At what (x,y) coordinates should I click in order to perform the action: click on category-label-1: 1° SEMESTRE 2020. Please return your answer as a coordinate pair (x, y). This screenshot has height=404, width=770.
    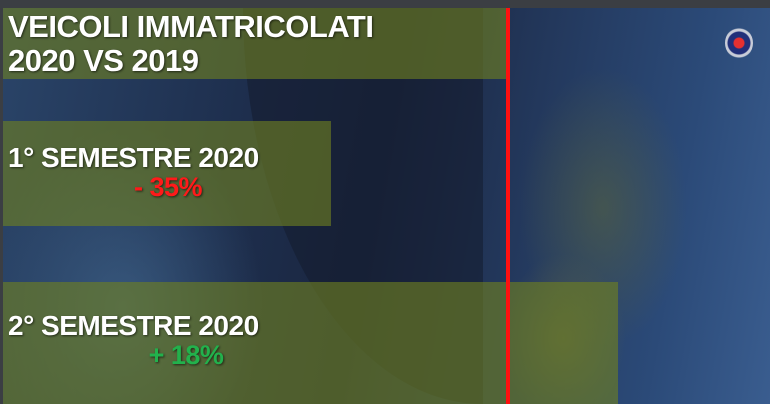
    Looking at the image, I should click on (133, 157).